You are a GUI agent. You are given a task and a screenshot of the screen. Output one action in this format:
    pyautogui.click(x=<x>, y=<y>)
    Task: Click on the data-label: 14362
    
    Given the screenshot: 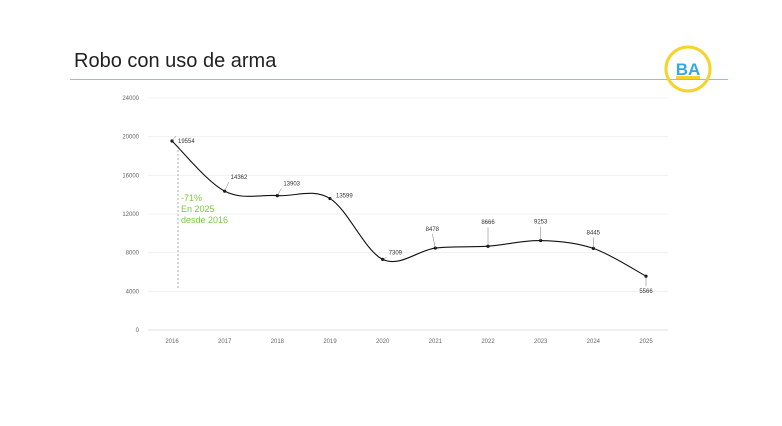 What is the action you would take?
    pyautogui.click(x=239, y=178)
    